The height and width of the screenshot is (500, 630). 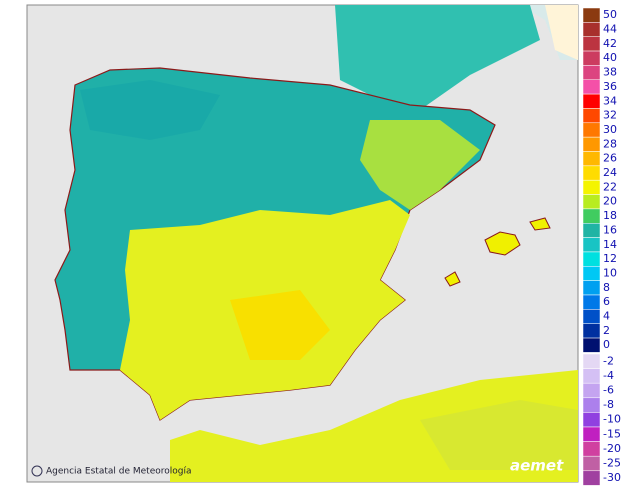 What do you see at coordinates (612, 419) in the screenshot?
I see `legend-label: -10` at bounding box center [612, 419].